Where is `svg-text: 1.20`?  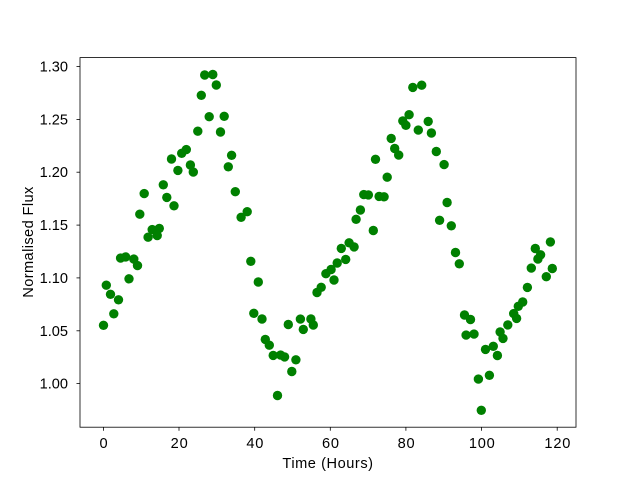 svg-text: 1.20 is located at coordinates (54, 173).